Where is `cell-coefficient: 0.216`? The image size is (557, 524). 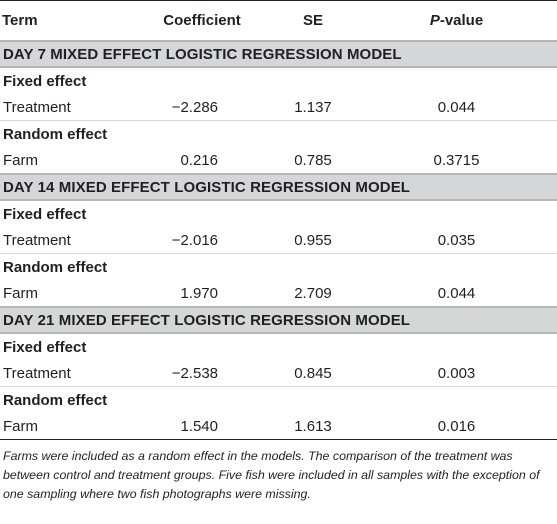 cell-coefficient: 0.216 is located at coordinates (202, 161).